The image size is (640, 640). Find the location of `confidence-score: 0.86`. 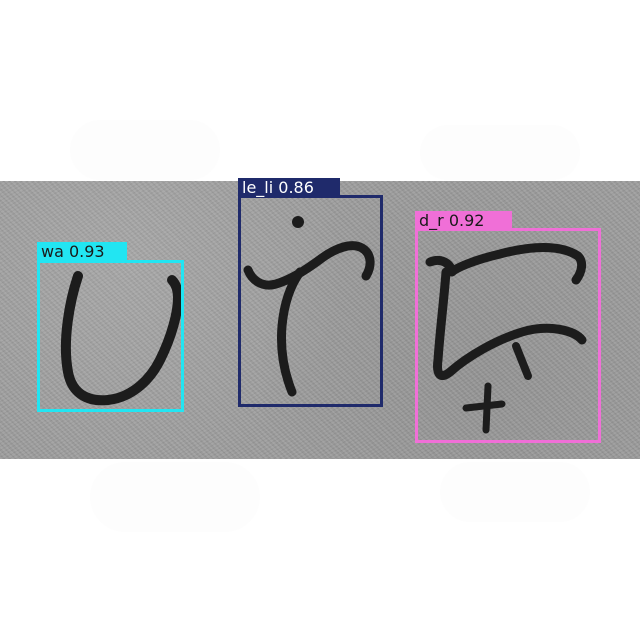

confidence-score: 0.86 is located at coordinates (296, 187).